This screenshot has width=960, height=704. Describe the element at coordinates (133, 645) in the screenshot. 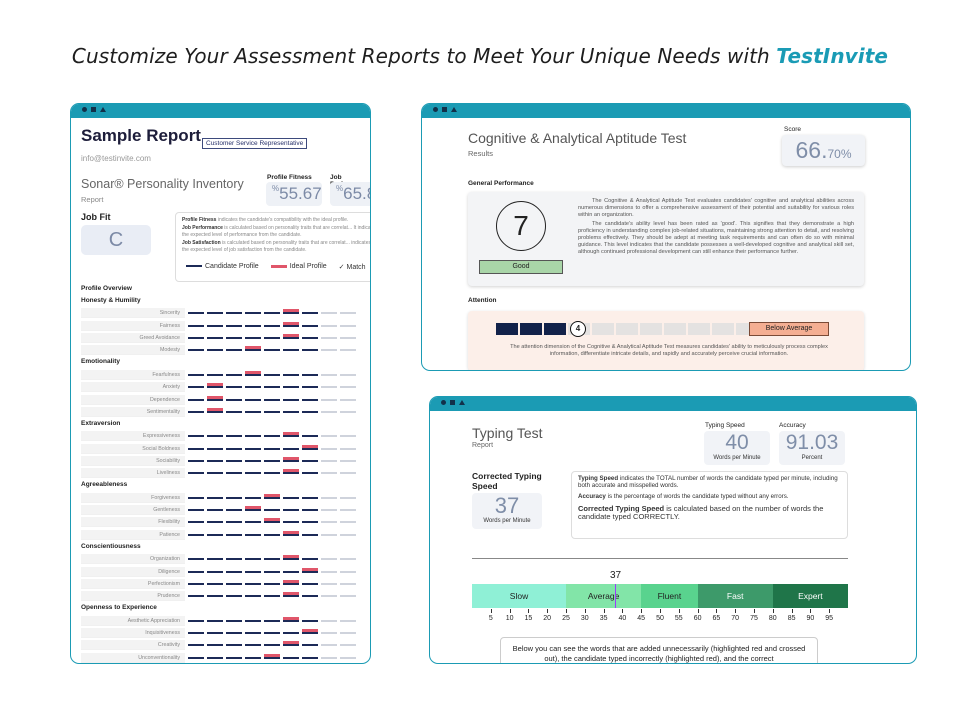

I see `trait-name: Creativity` at that location.